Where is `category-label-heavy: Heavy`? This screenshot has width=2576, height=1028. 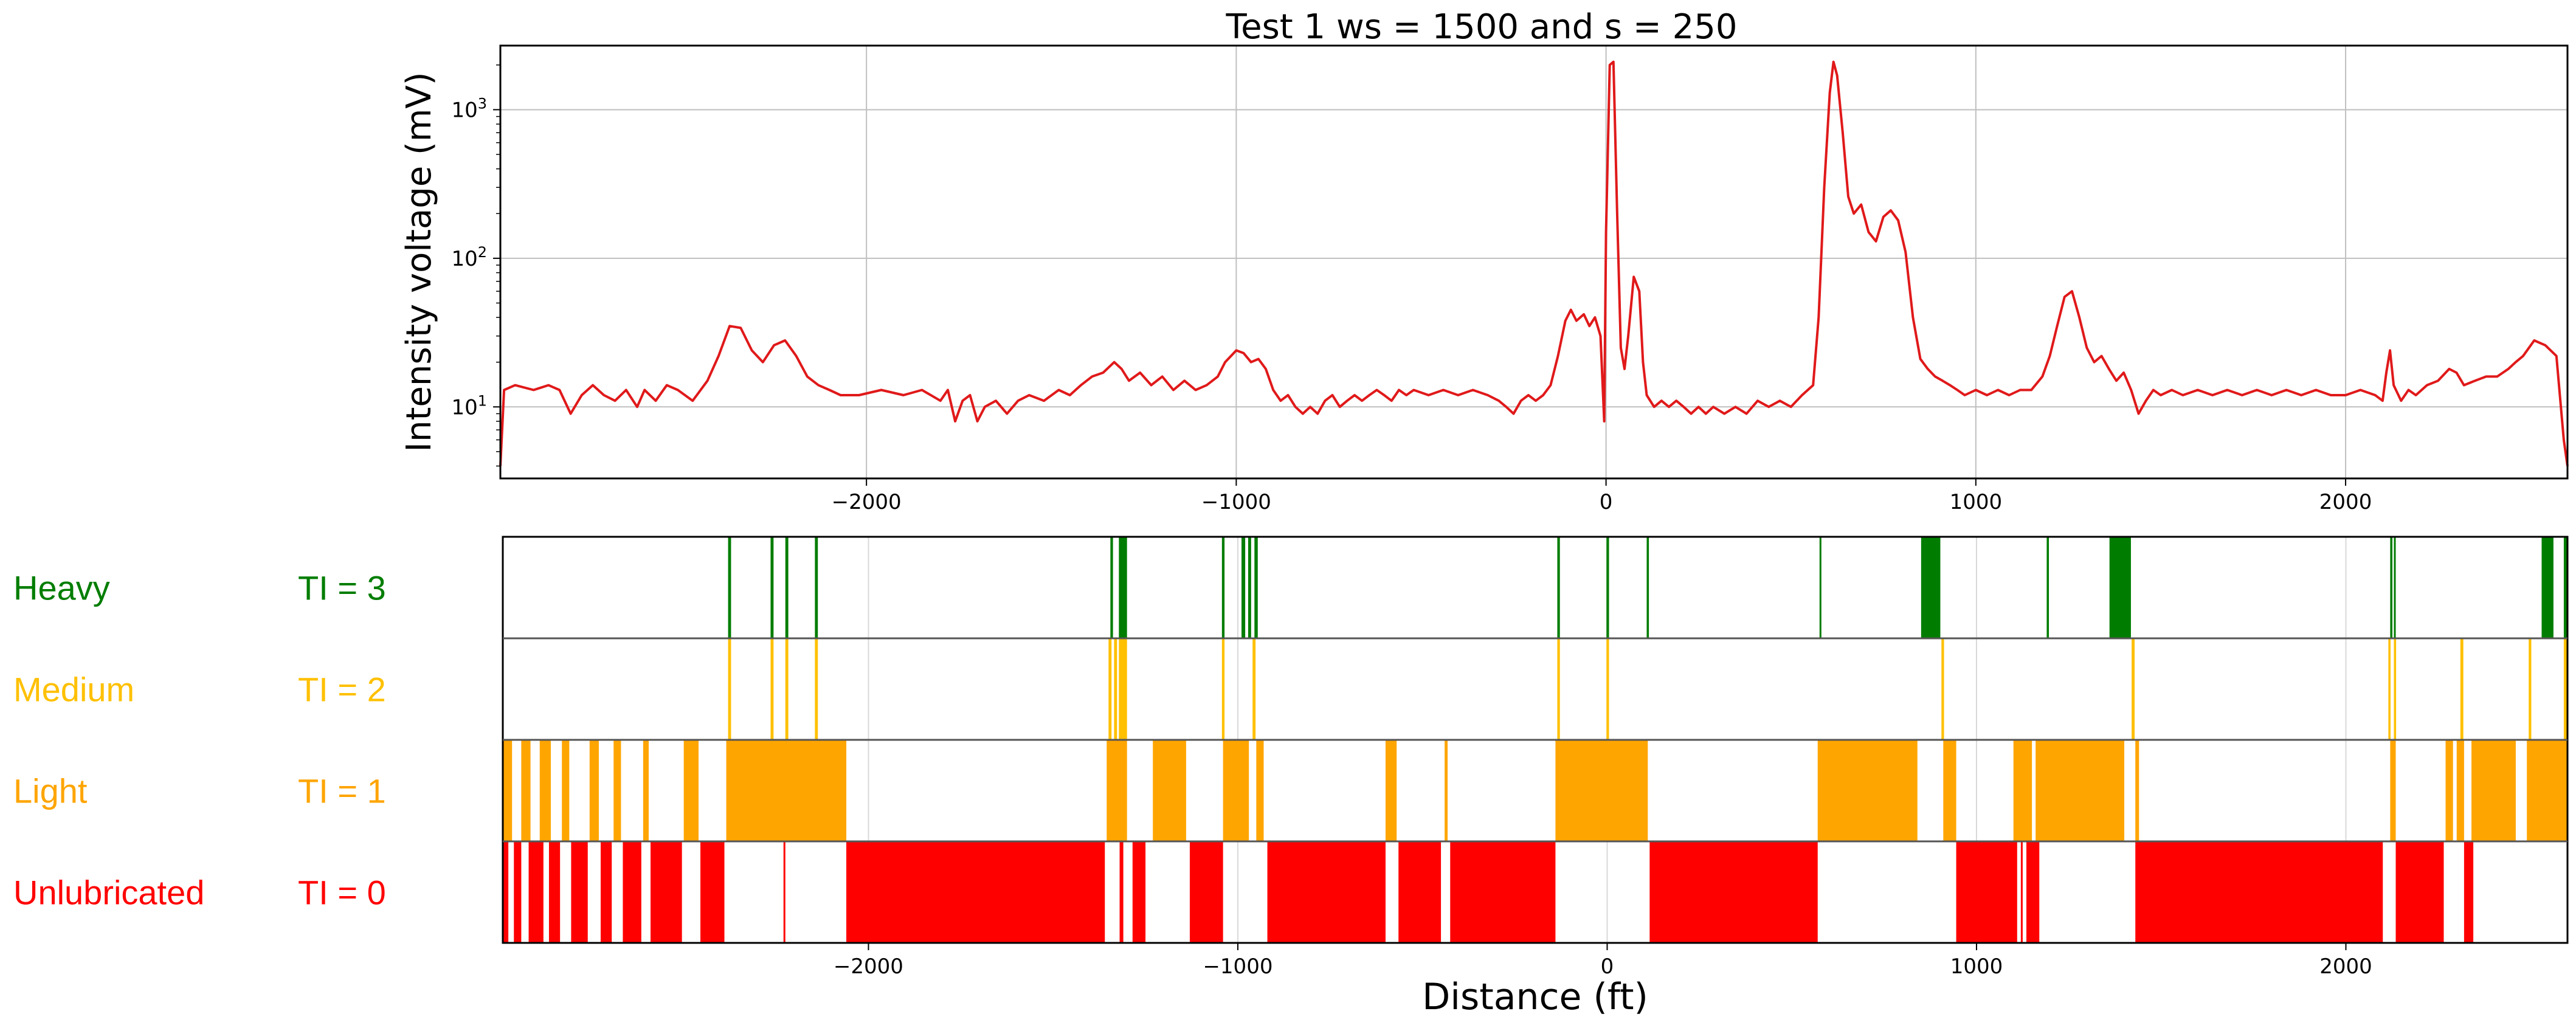
category-label-heavy: Heavy is located at coordinates (62, 588).